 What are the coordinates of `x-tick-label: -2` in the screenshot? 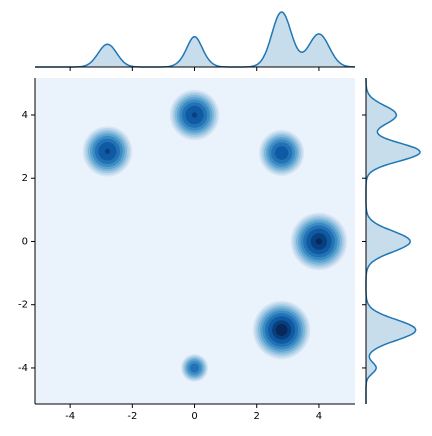 It's located at (132, 416).